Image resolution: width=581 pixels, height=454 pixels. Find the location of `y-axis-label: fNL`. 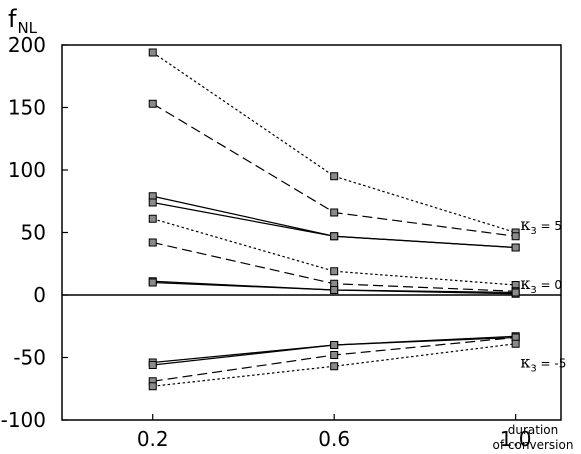

y-axis-label: fNL is located at coordinates (23, 21).